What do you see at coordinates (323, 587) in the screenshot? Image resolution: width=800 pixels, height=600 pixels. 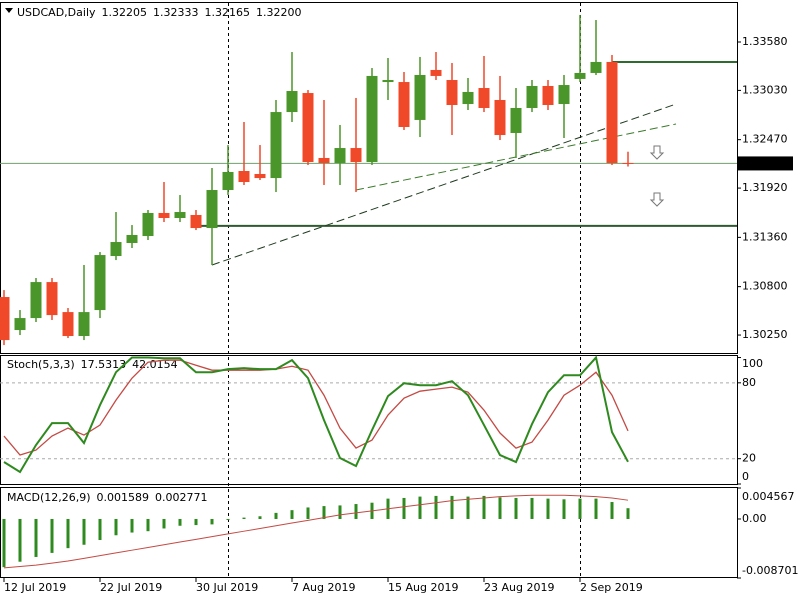 I see `x-tick-label: 7 Aug 2019` at bounding box center [323, 587].